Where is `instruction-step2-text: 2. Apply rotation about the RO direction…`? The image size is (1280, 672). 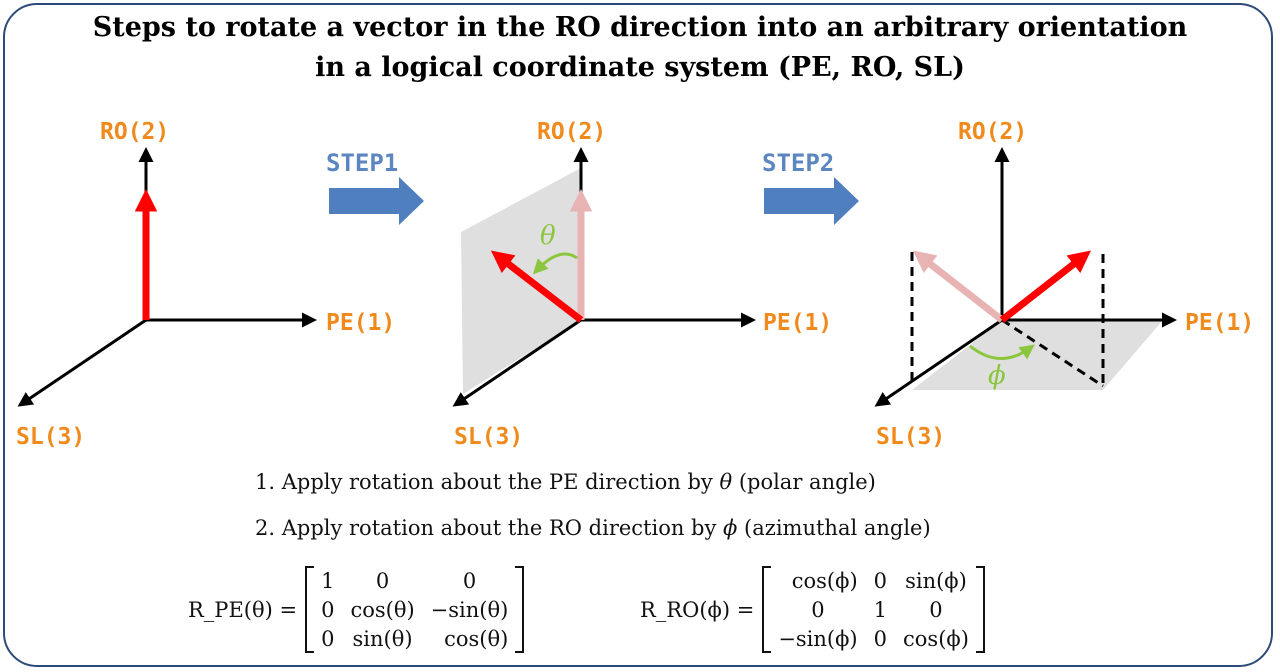 instruction-step2-text: 2. Apply rotation about the RO direction… is located at coordinates (489, 528).